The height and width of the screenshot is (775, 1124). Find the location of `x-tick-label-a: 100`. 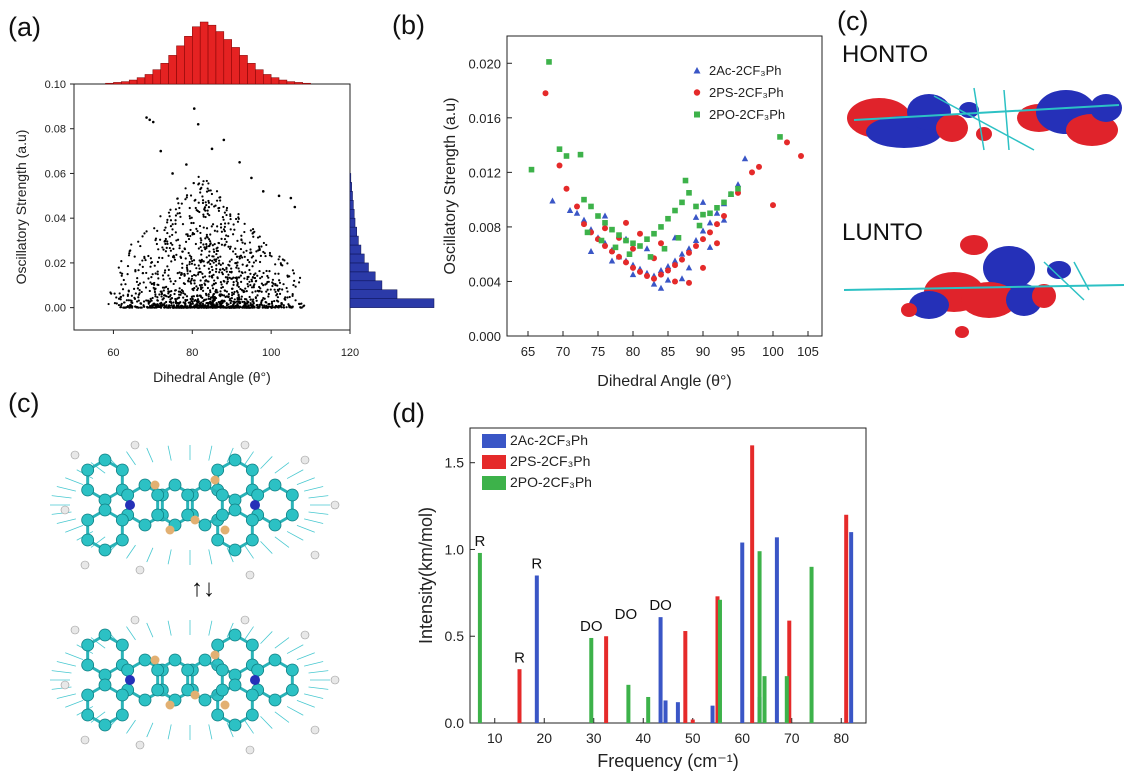

x-tick-label-a: 100 is located at coordinates (271, 353).